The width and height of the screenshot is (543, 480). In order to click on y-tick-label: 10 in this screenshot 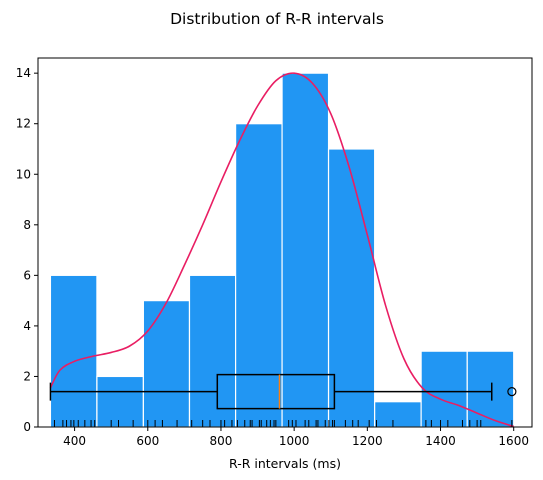, I will do `click(23, 174)`.